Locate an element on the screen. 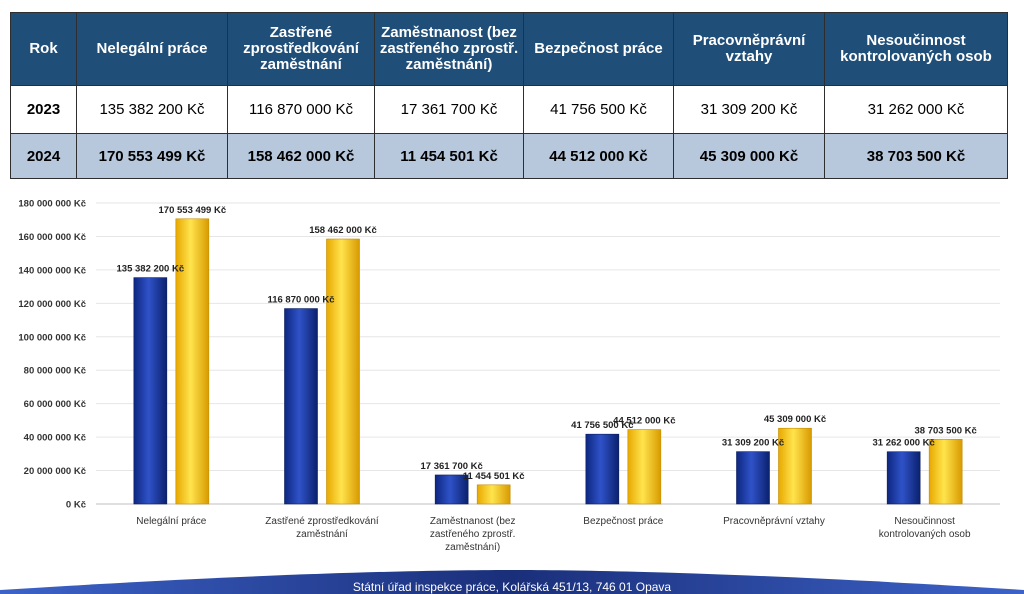 Image resolution: width=1024 pixels, height=594 pixels. y-tick-label: 120 000 000 Kč is located at coordinates (52, 304).